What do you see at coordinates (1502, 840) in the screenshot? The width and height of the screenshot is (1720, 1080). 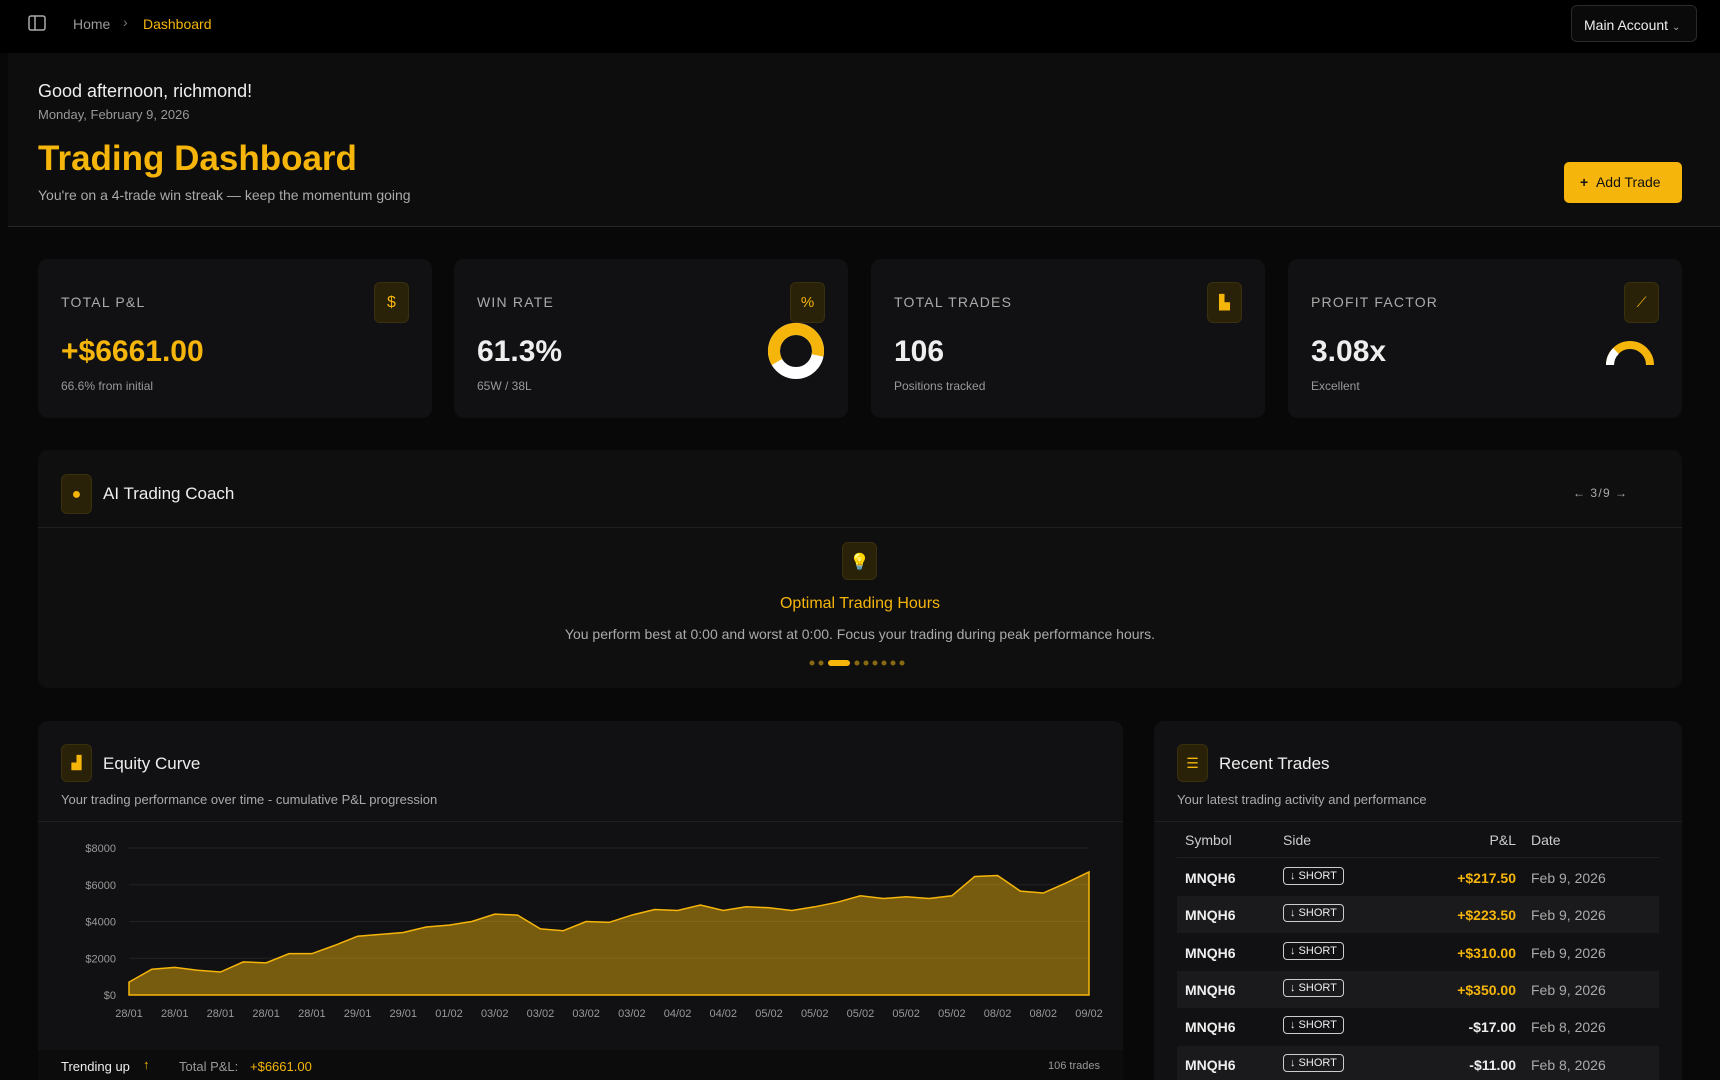 I see `col-header: P&L` at bounding box center [1502, 840].